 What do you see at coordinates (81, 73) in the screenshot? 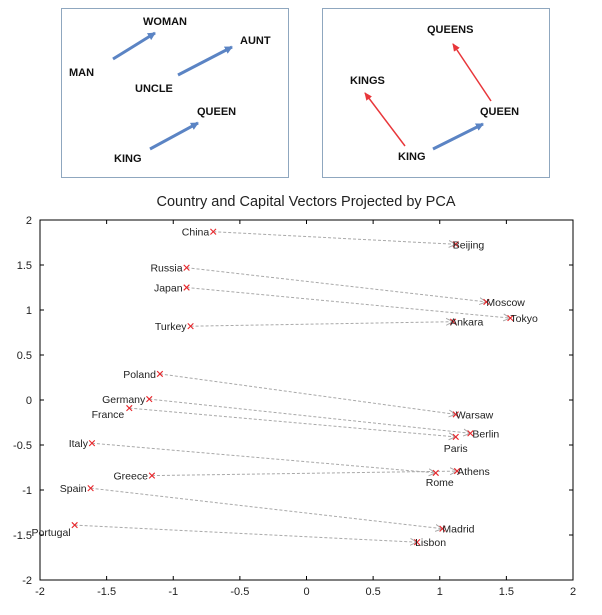
I see `word-man: MAN` at bounding box center [81, 73].